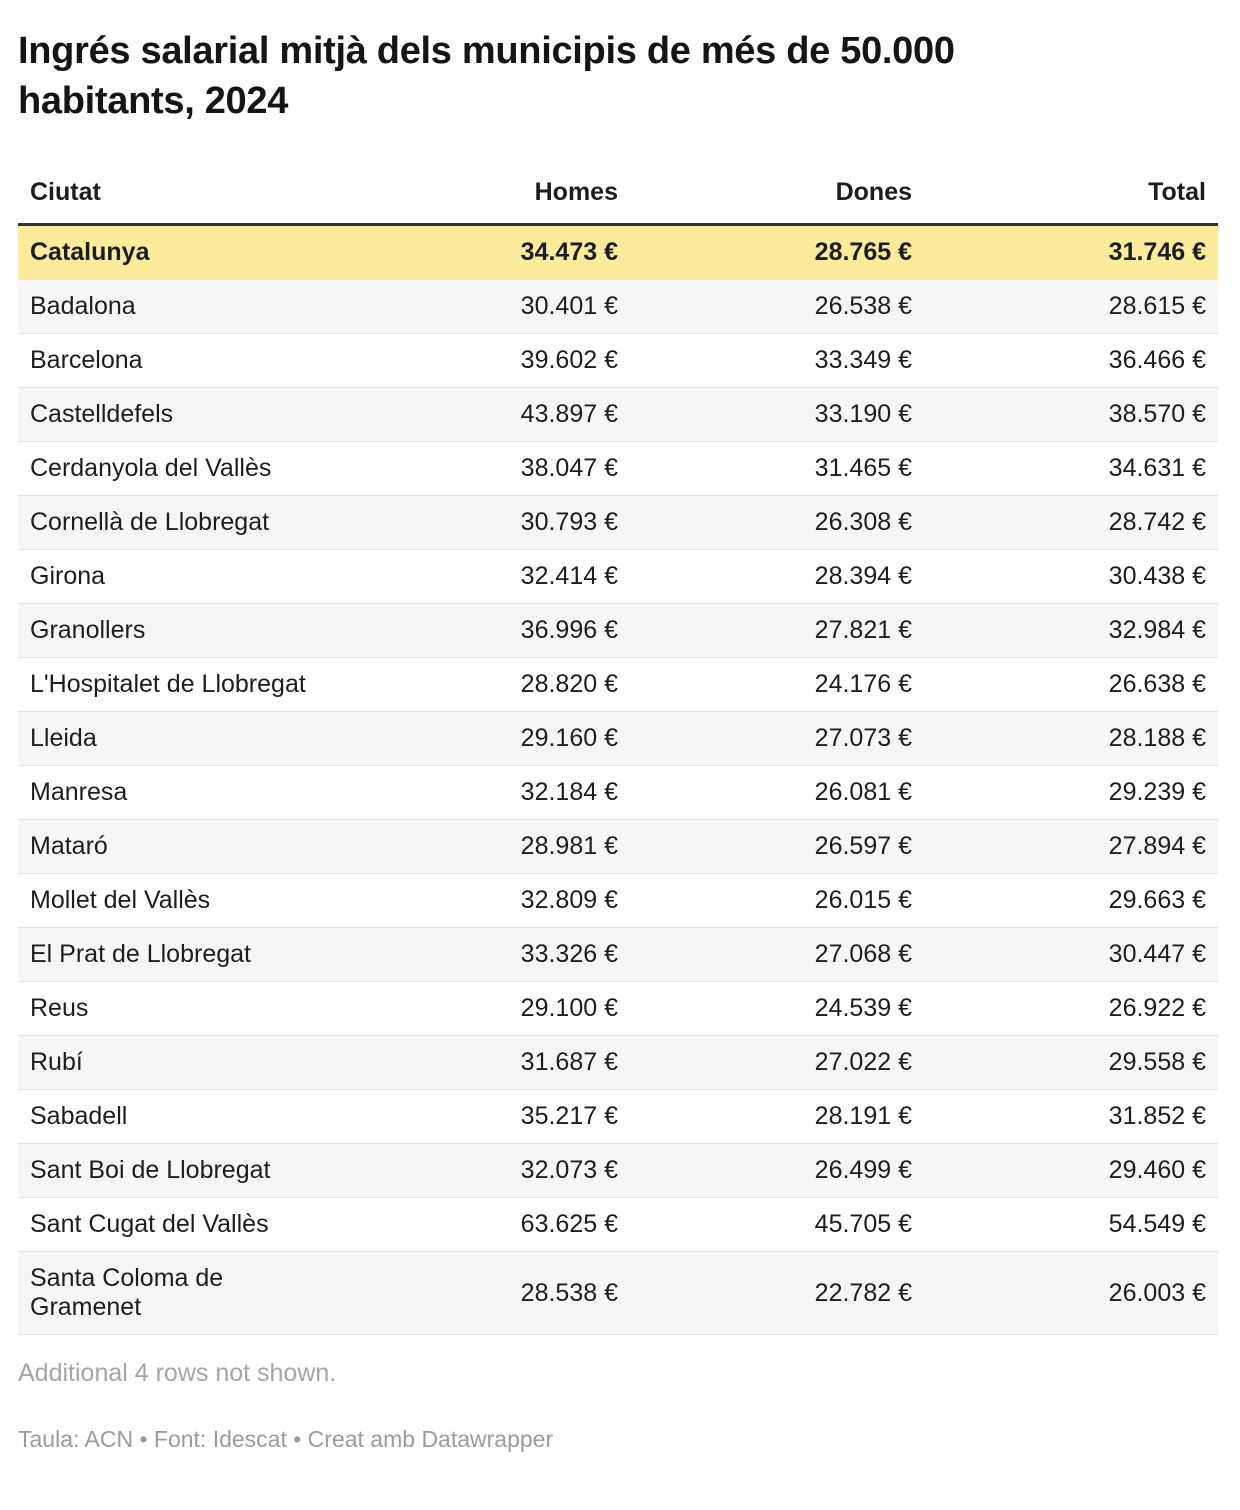 The height and width of the screenshot is (1510, 1240). Describe the element at coordinates (1071, 739) in the screenshot. I see `total-value-cell: 28.188 €` at that location.